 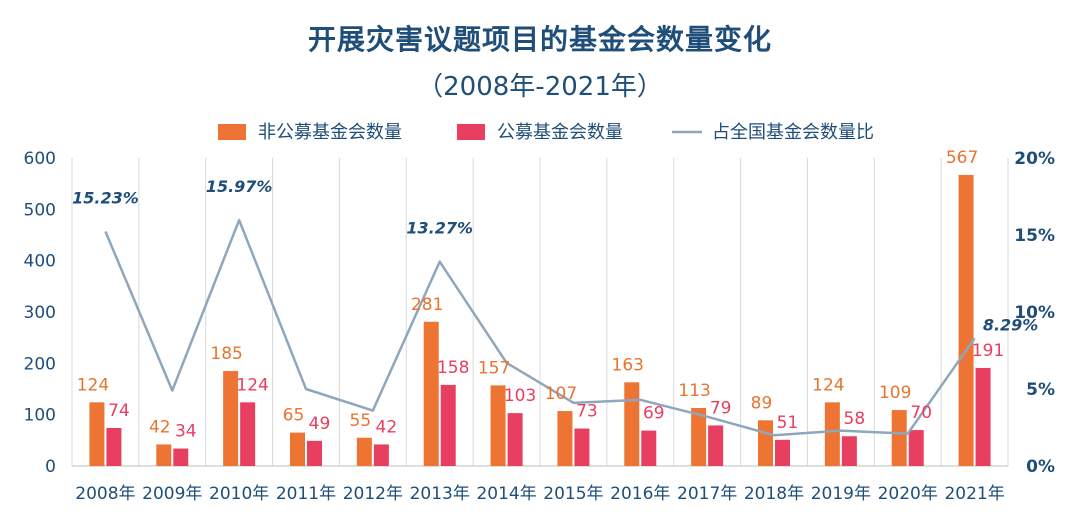 What do you see at coordinates (427, 305) in the screenshot?
I see `bar-label-nonpublic: 281` at bounding box center [427, 305].